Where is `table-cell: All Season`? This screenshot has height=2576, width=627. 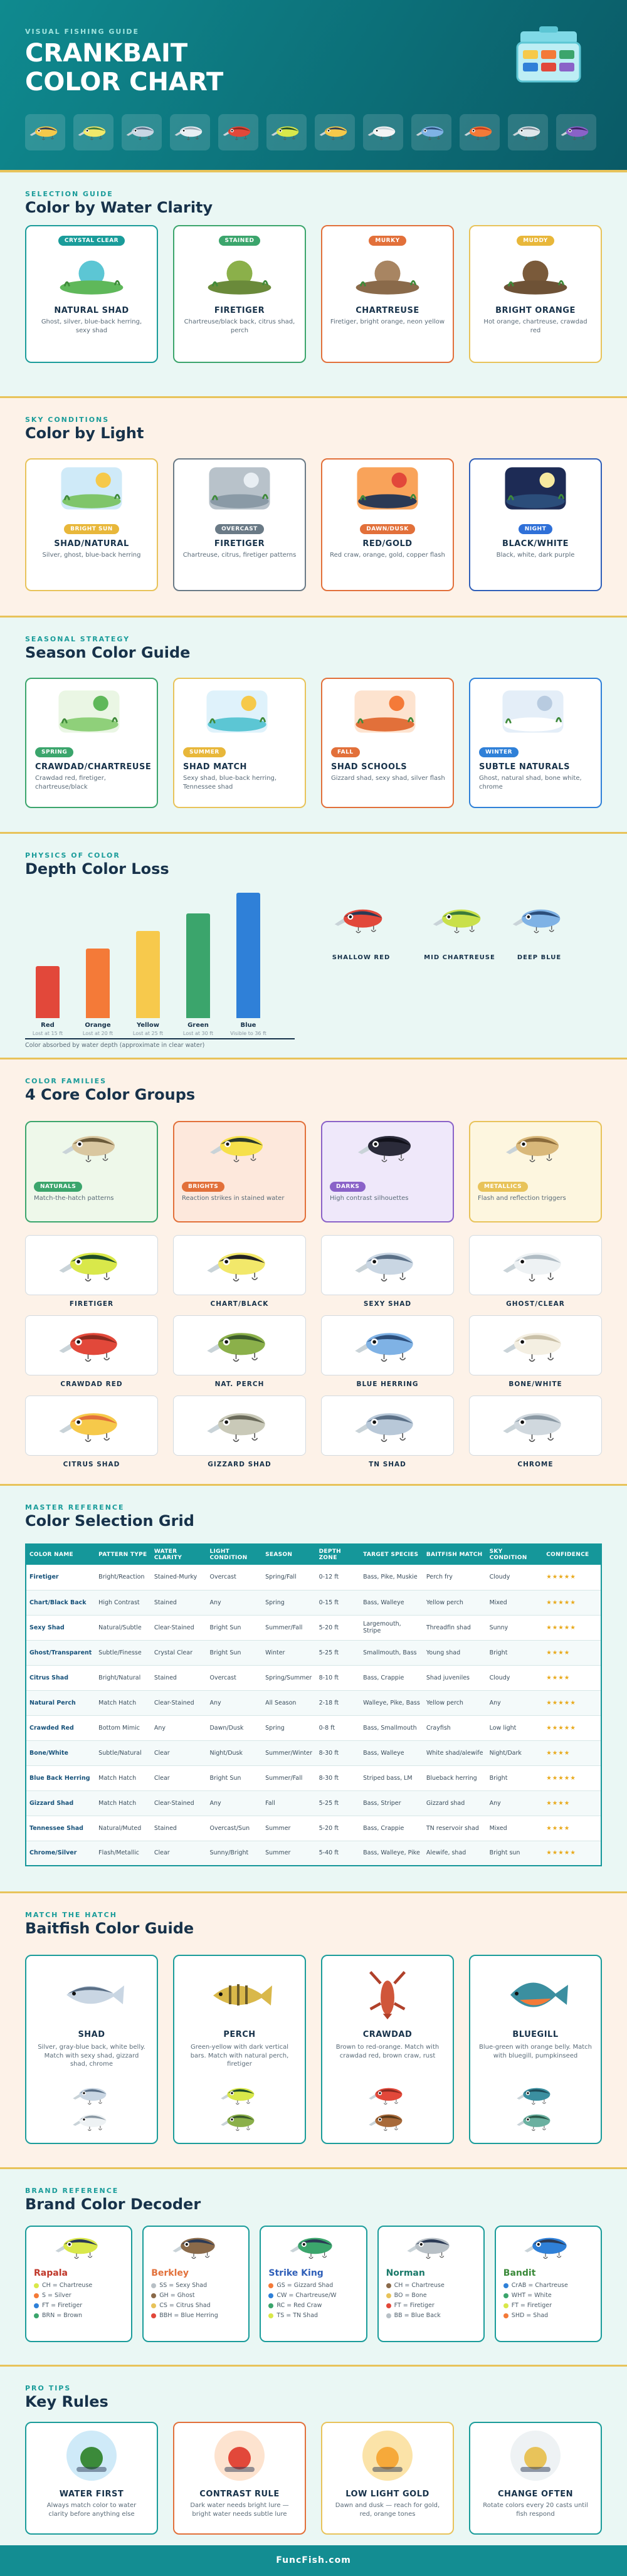 table-cell: All Season is located at coordinates (289, 1703).